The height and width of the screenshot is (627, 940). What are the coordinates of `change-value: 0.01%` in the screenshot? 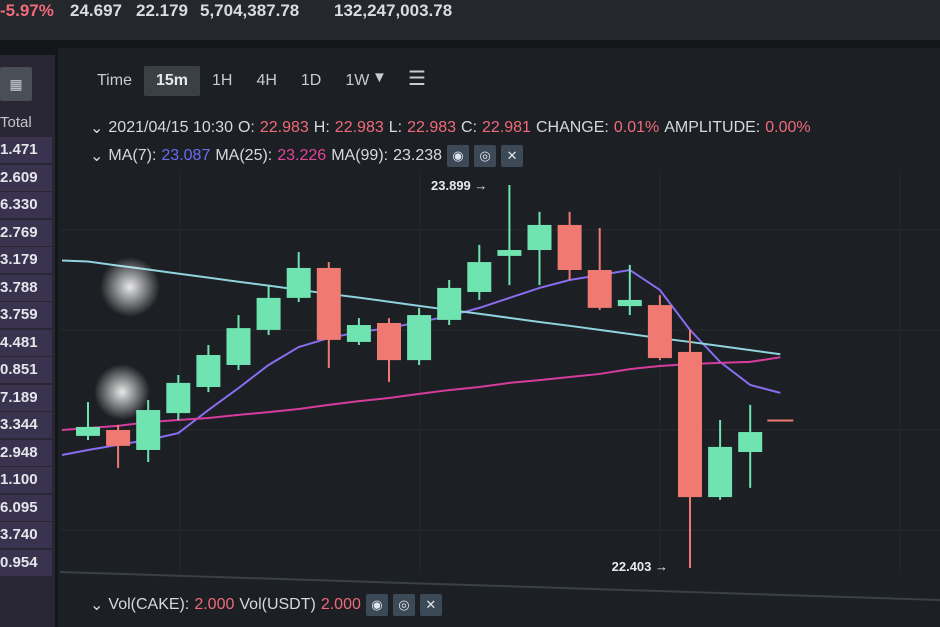 It's located at (636, 127).